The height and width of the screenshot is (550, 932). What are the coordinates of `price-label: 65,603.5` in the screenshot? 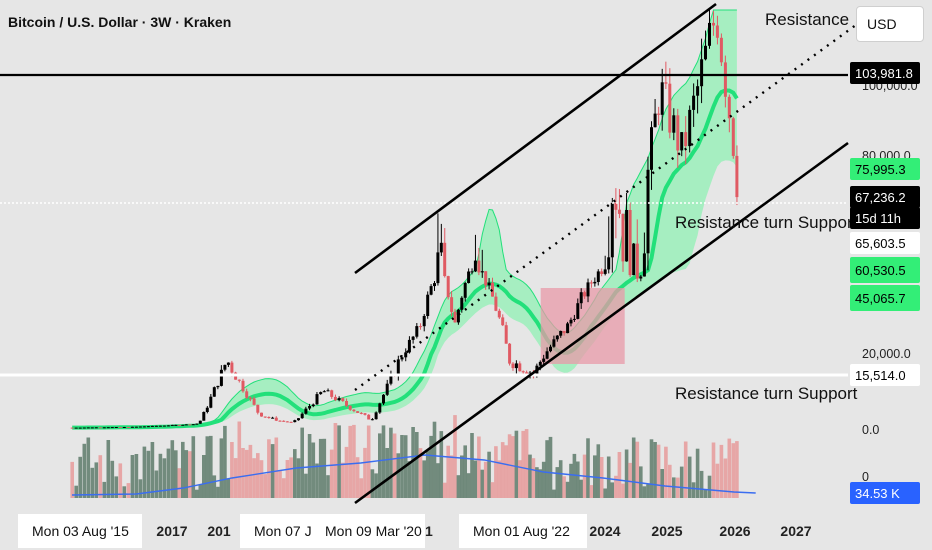 It's located at (880, 243).